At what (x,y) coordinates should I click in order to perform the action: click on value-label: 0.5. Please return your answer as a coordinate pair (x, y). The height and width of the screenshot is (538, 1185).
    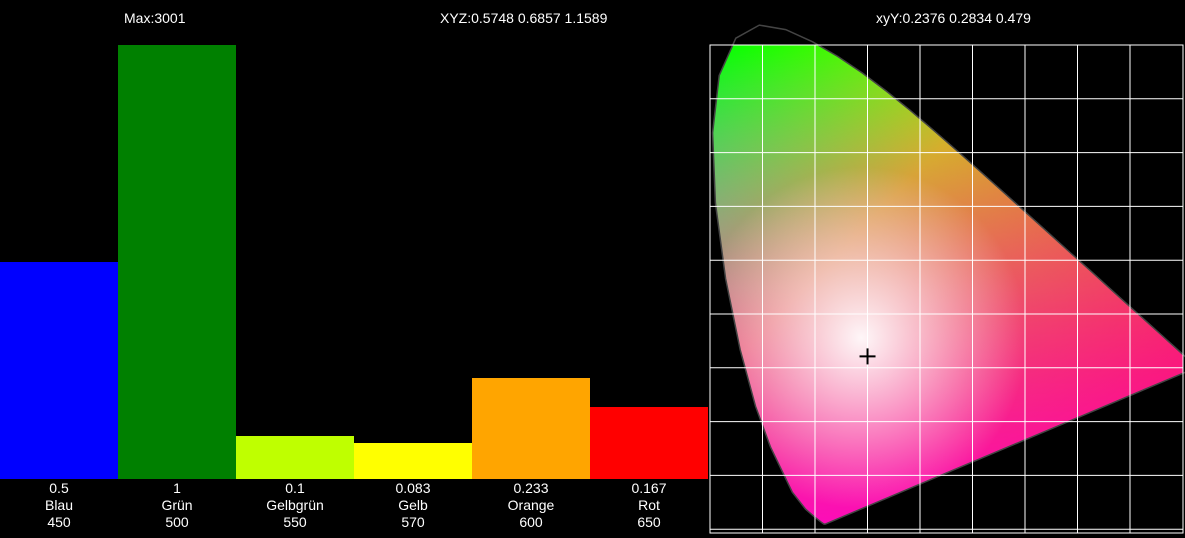
    Looking at the image, I should click on (59, 488).